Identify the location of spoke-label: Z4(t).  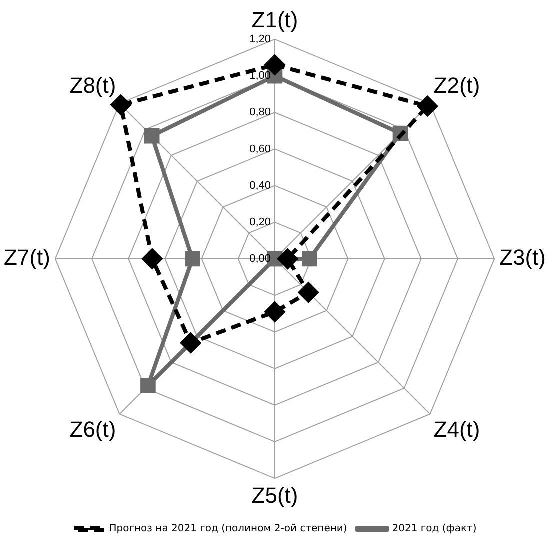
(457, 429).